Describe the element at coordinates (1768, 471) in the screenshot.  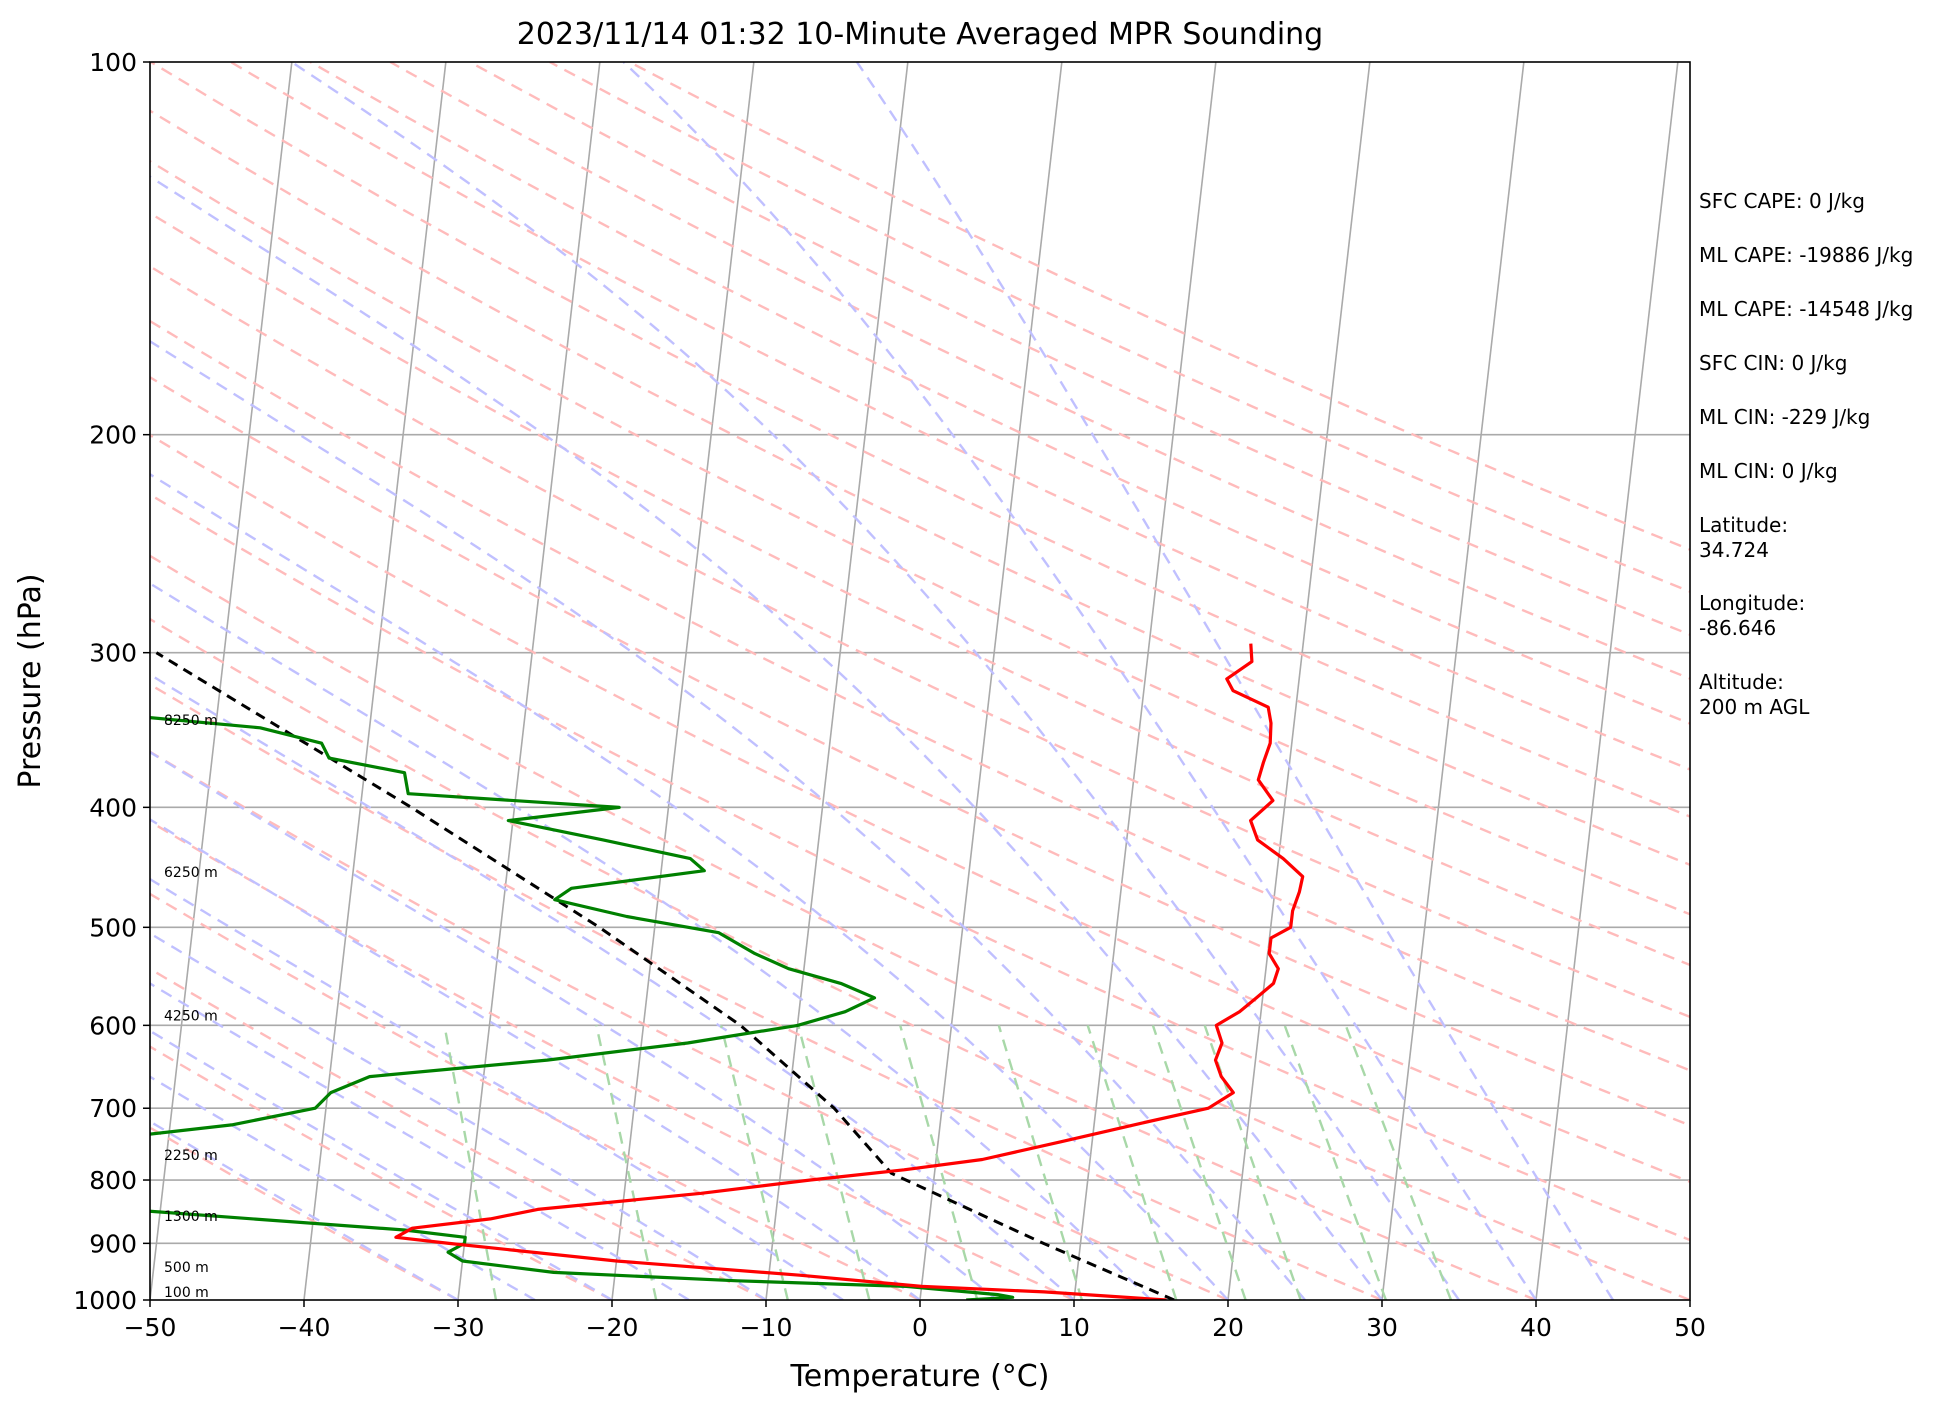
I see `info-line: ML CIN: 0 J/kg` at that location.